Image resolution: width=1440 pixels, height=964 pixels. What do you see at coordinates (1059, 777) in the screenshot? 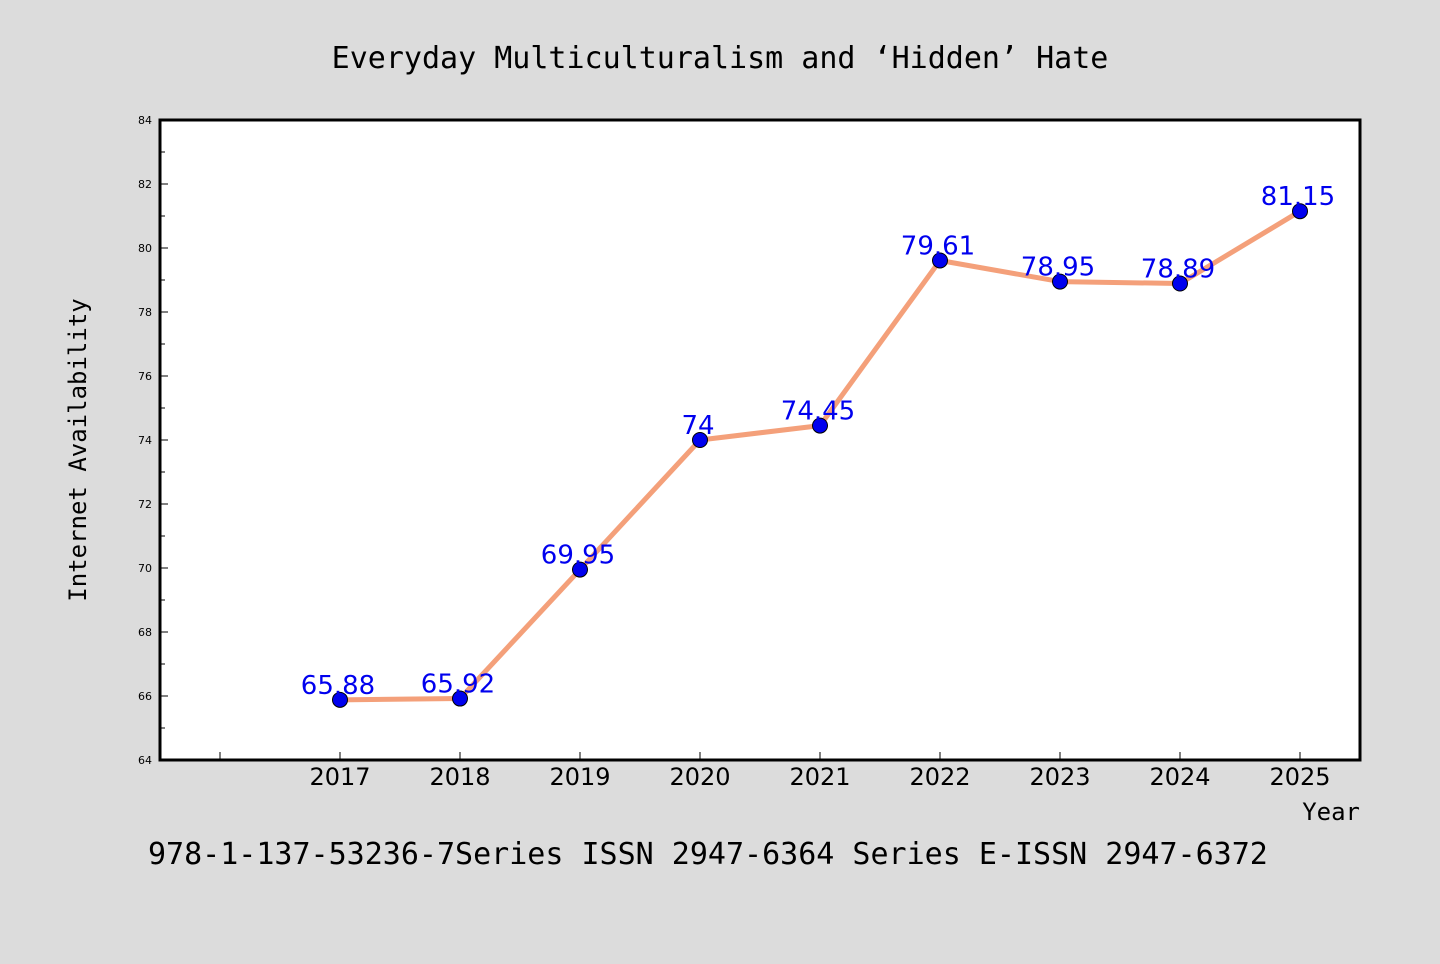
I see `x-tick-label: 2023` at bounding box center [1059, 777].